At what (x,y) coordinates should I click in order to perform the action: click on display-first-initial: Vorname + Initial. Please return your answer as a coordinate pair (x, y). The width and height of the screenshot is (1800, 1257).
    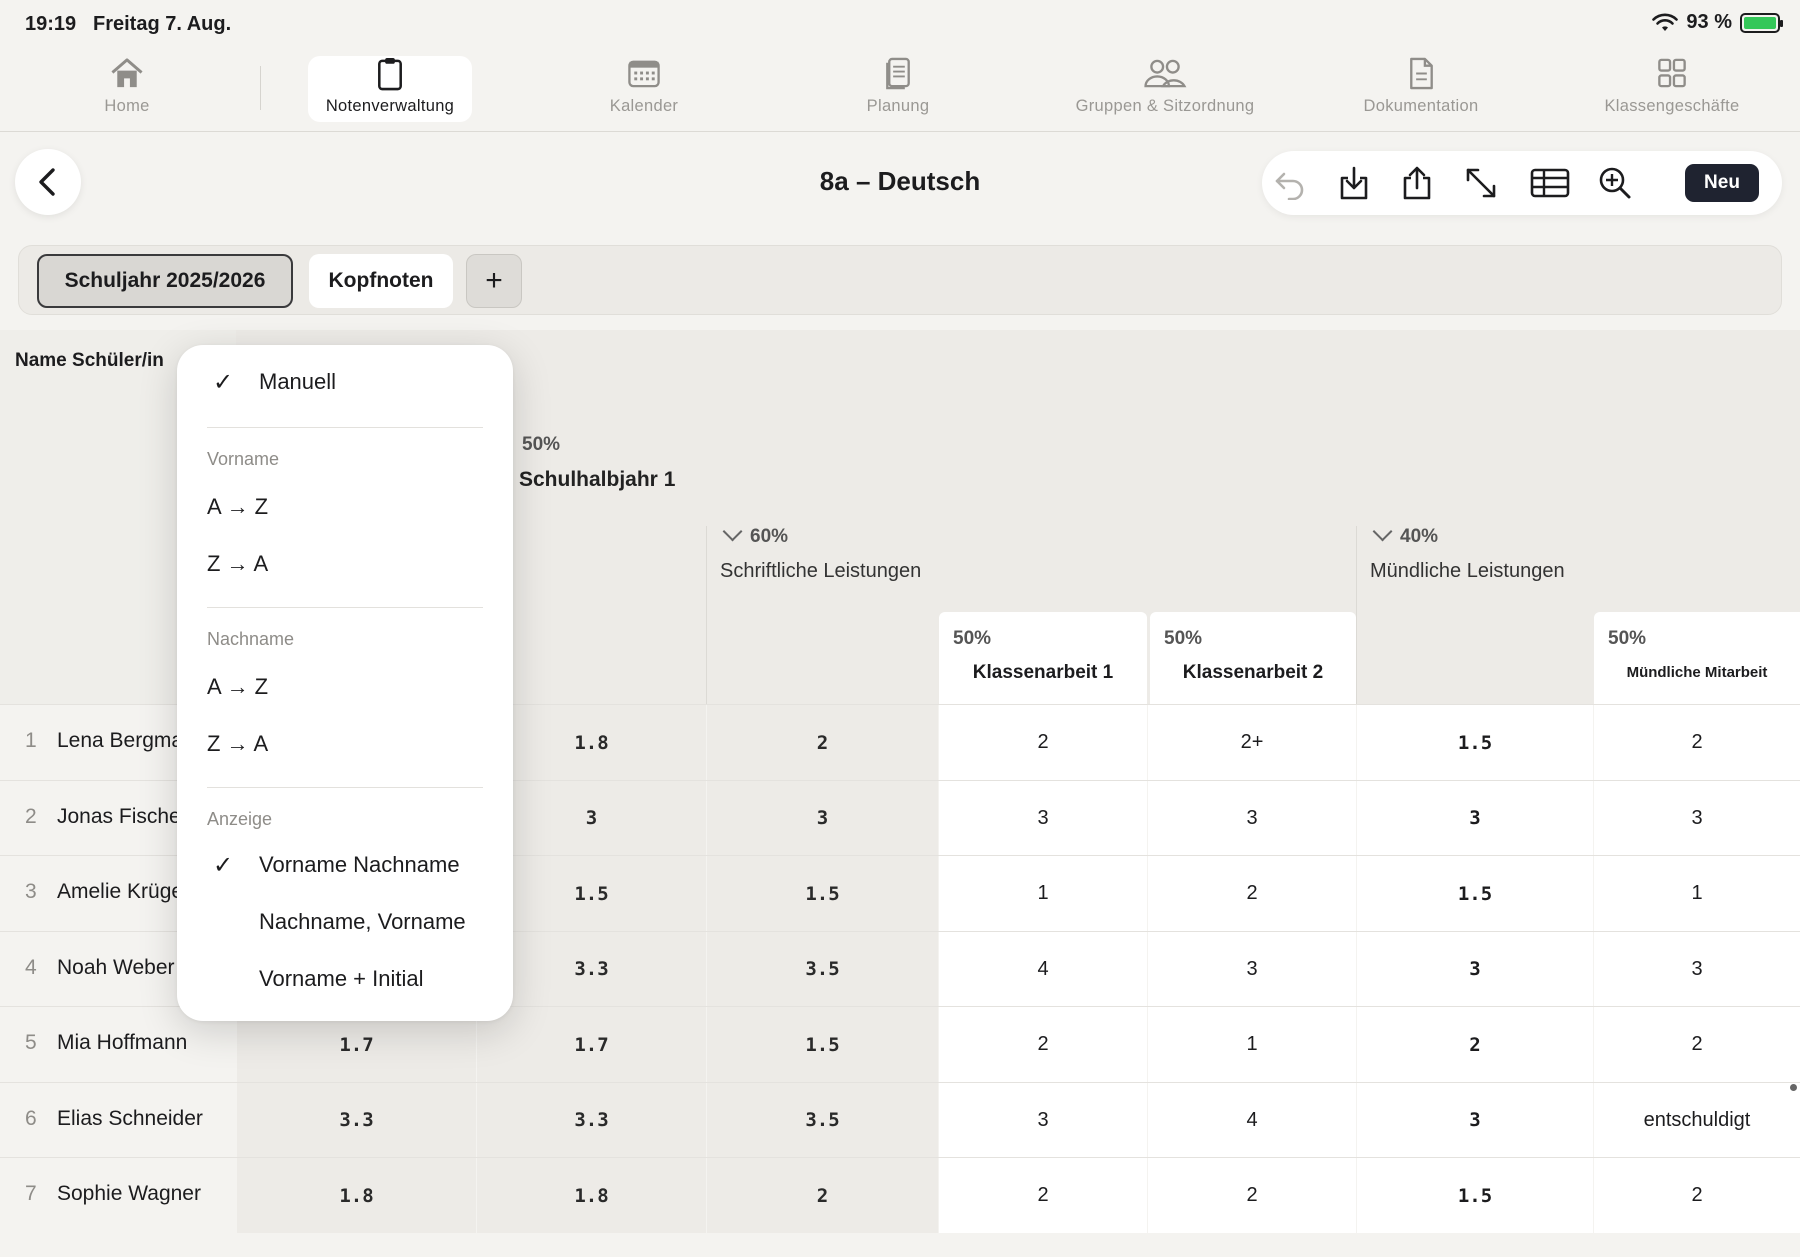
    Looking at the image, I should click on (345, 979).